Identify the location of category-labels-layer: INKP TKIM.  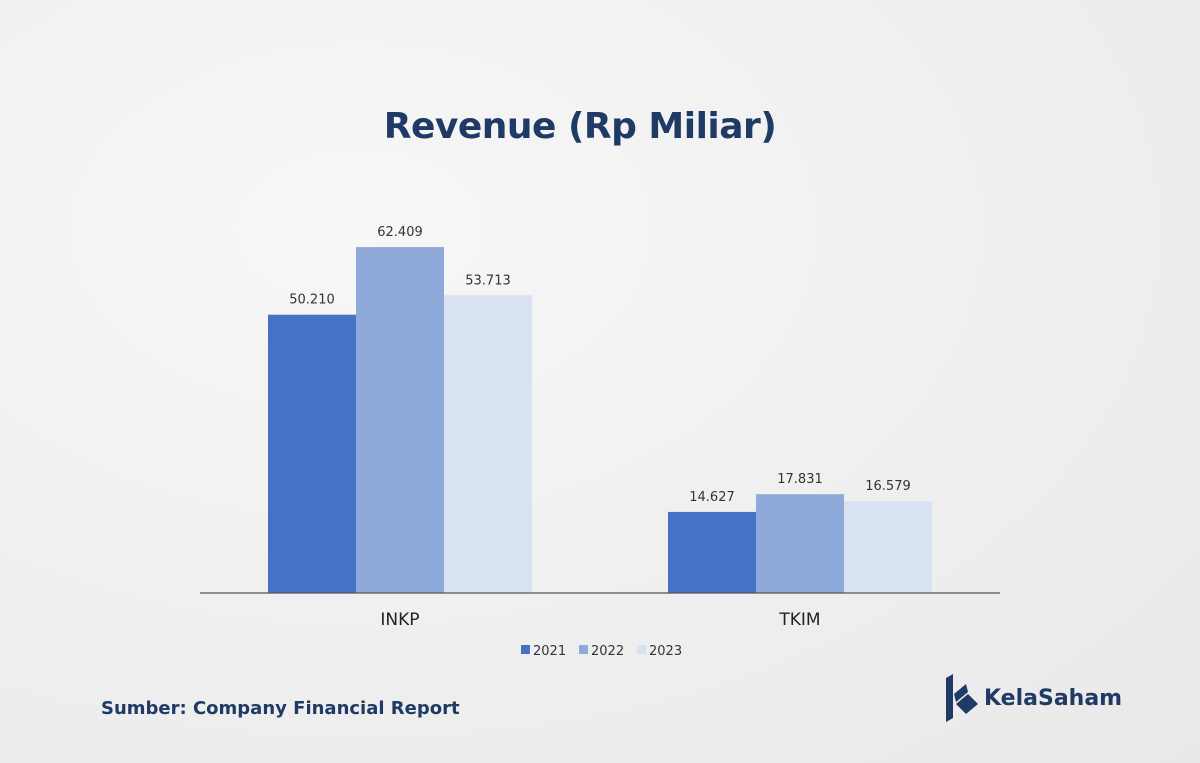
(600, 620).